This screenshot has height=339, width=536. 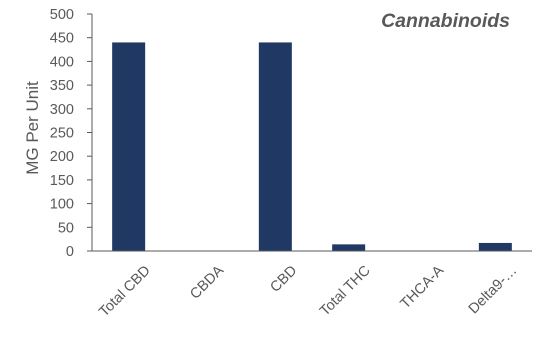 What do you see at coordinates (283, 279) in the screenshot?
I see `x-tick-label: CBD` at bounding box center [283, 279].